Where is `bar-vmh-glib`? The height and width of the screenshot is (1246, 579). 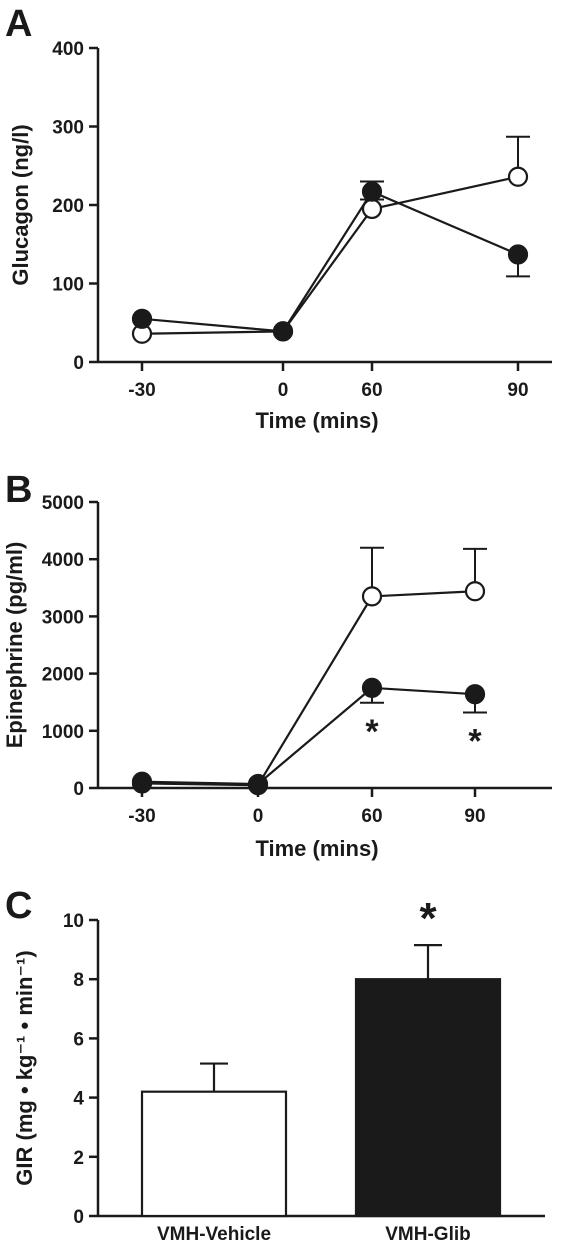
bar-vmh-glib is located at coordinates (428, 1081).